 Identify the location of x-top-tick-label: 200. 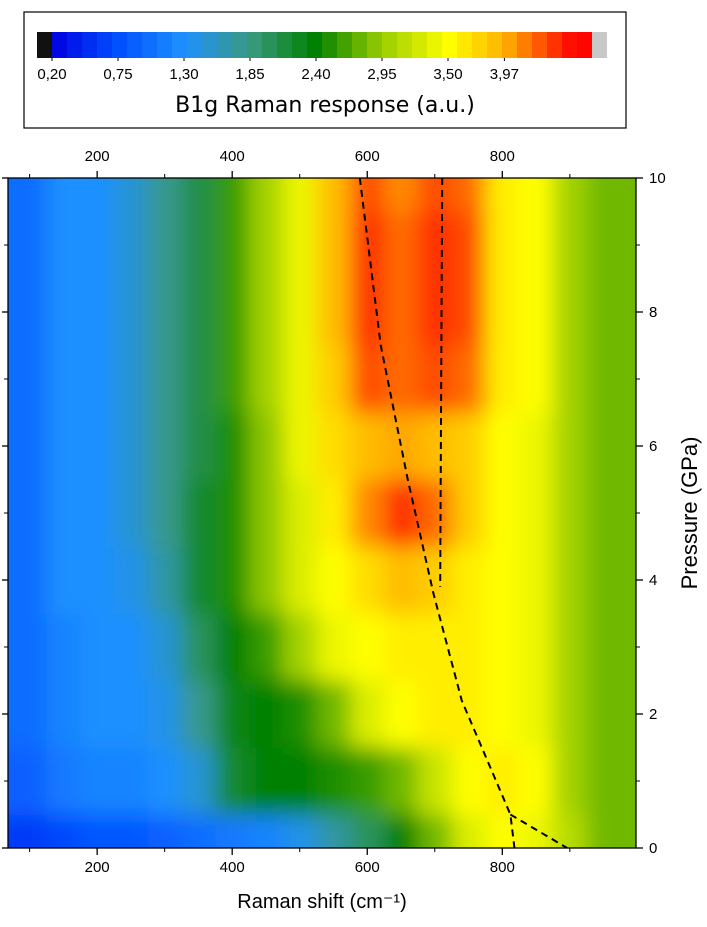
(97, 156).